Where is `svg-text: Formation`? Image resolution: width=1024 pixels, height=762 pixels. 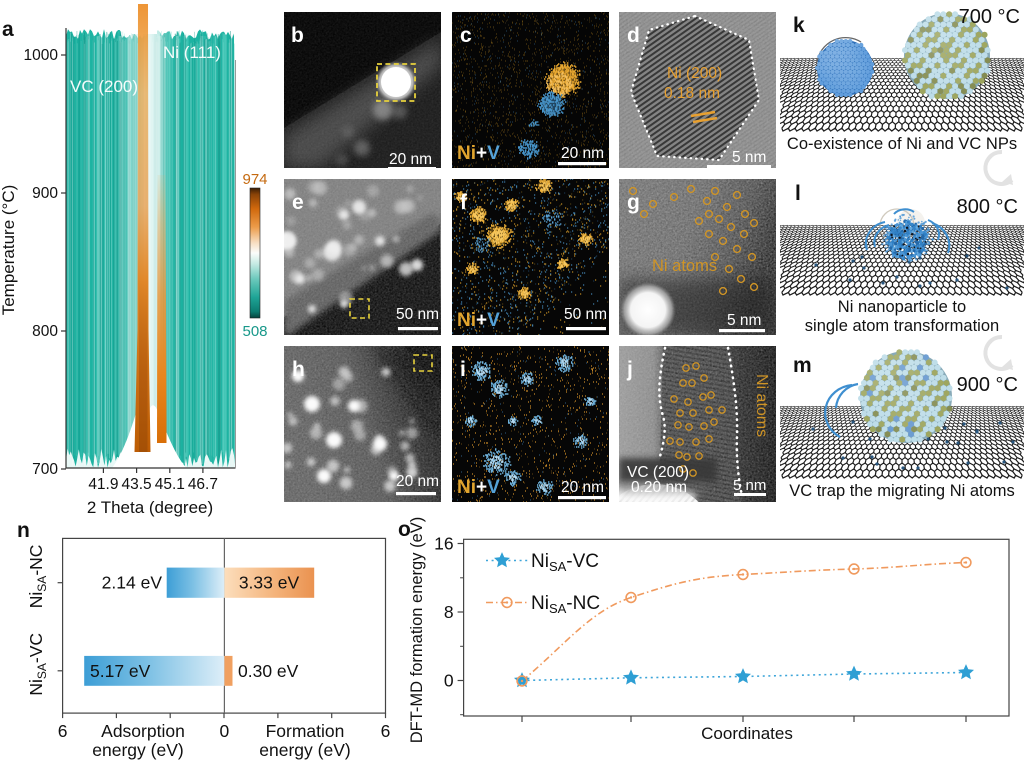 svg-text: Formation is located at coordinates (305, 731).